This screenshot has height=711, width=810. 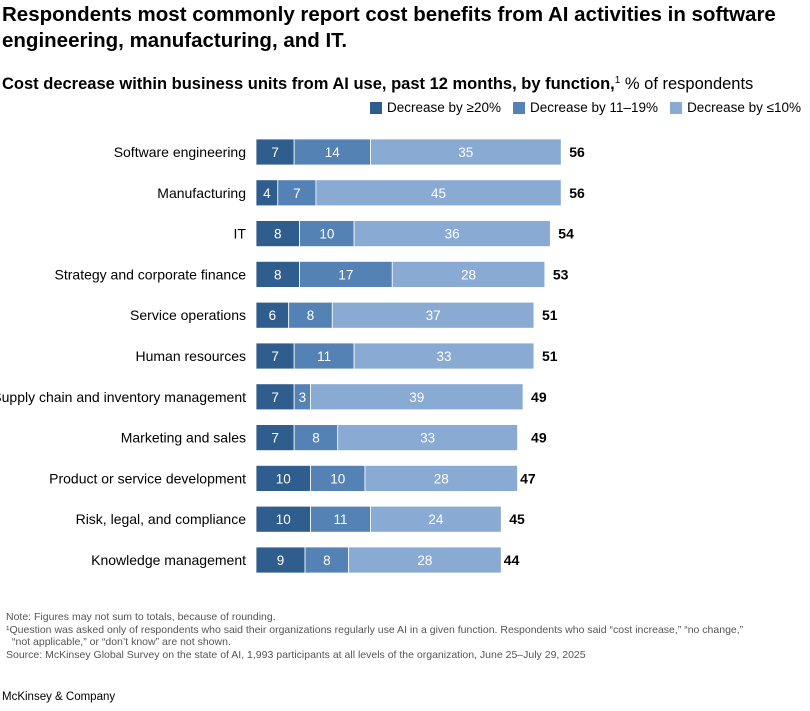 I want to click on bar-value-human-resources-s2: 33, so click(x=444, y=356).